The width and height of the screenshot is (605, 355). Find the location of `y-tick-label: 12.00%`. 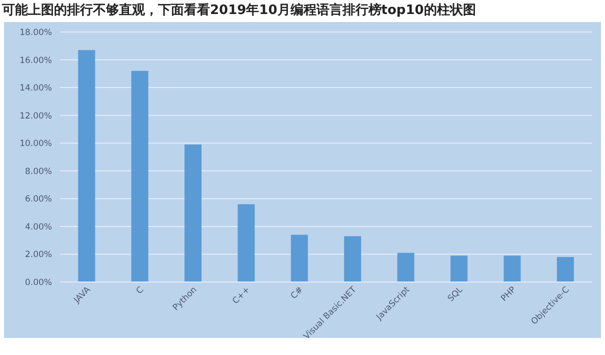

y-tick-label: 12.00% is located at coordinates (36, 116).